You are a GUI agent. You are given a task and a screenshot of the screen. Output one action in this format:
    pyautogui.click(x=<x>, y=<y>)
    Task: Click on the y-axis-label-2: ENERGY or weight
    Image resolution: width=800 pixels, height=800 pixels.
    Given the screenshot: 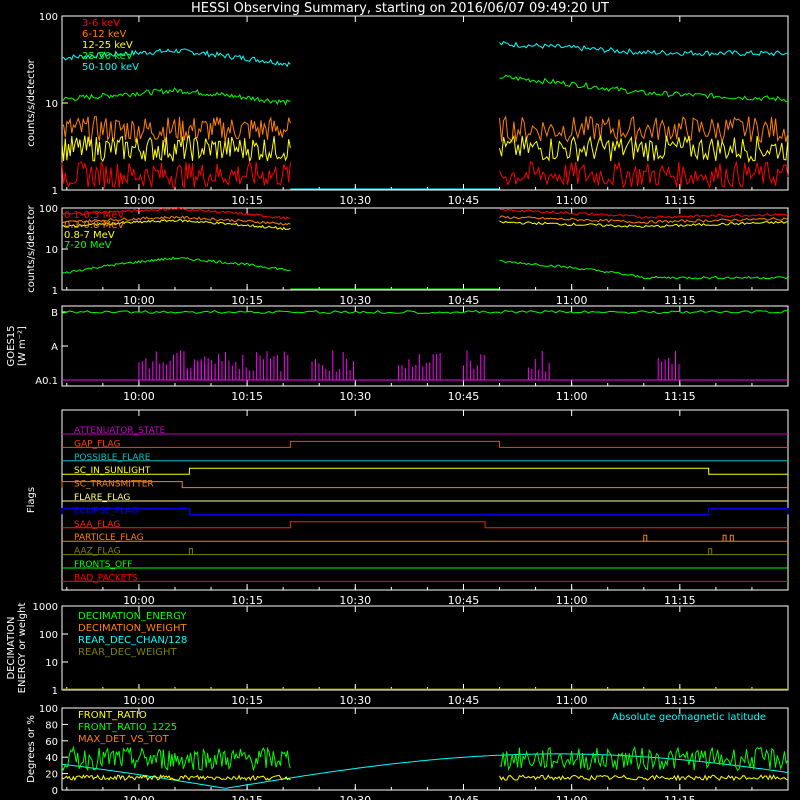 What is the action you would take?
    pyautogui.click(x=22, y=648)
    